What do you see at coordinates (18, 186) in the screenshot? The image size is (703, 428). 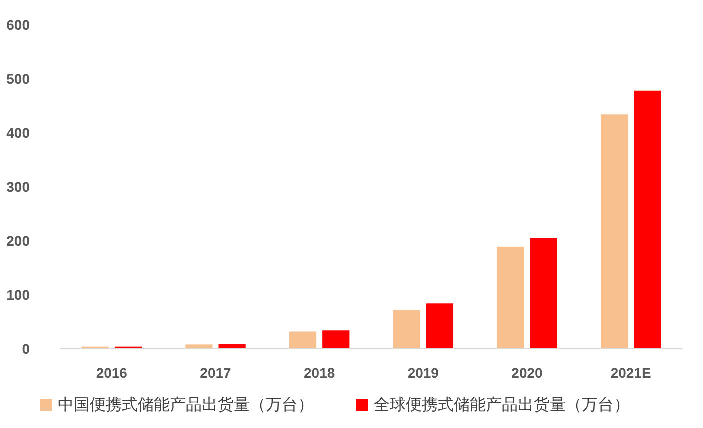 I see `y-tick-label: 300` at bounding box center [18, 186].